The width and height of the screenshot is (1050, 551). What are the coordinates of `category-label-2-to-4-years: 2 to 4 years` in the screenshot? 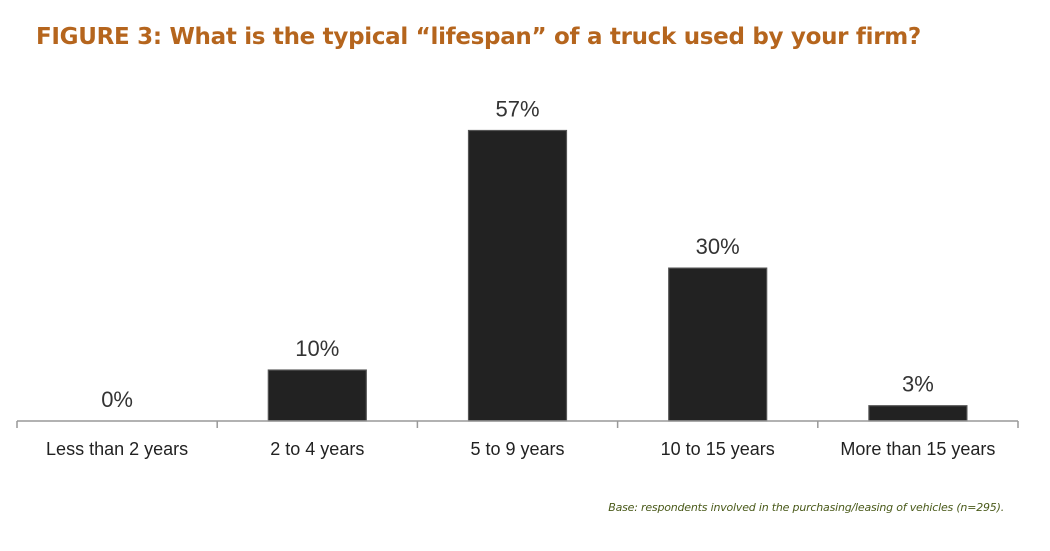 It's located at (317, 449).